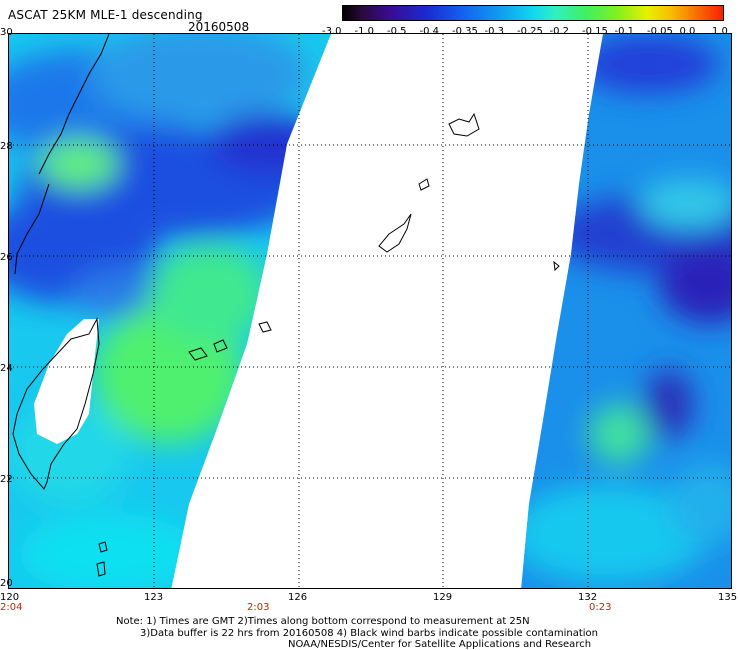  What do you see at coordinates (595, 31) in the screenshot?
I see `colorbar-tick-label: -0.15` at bounding box center [595, 31].